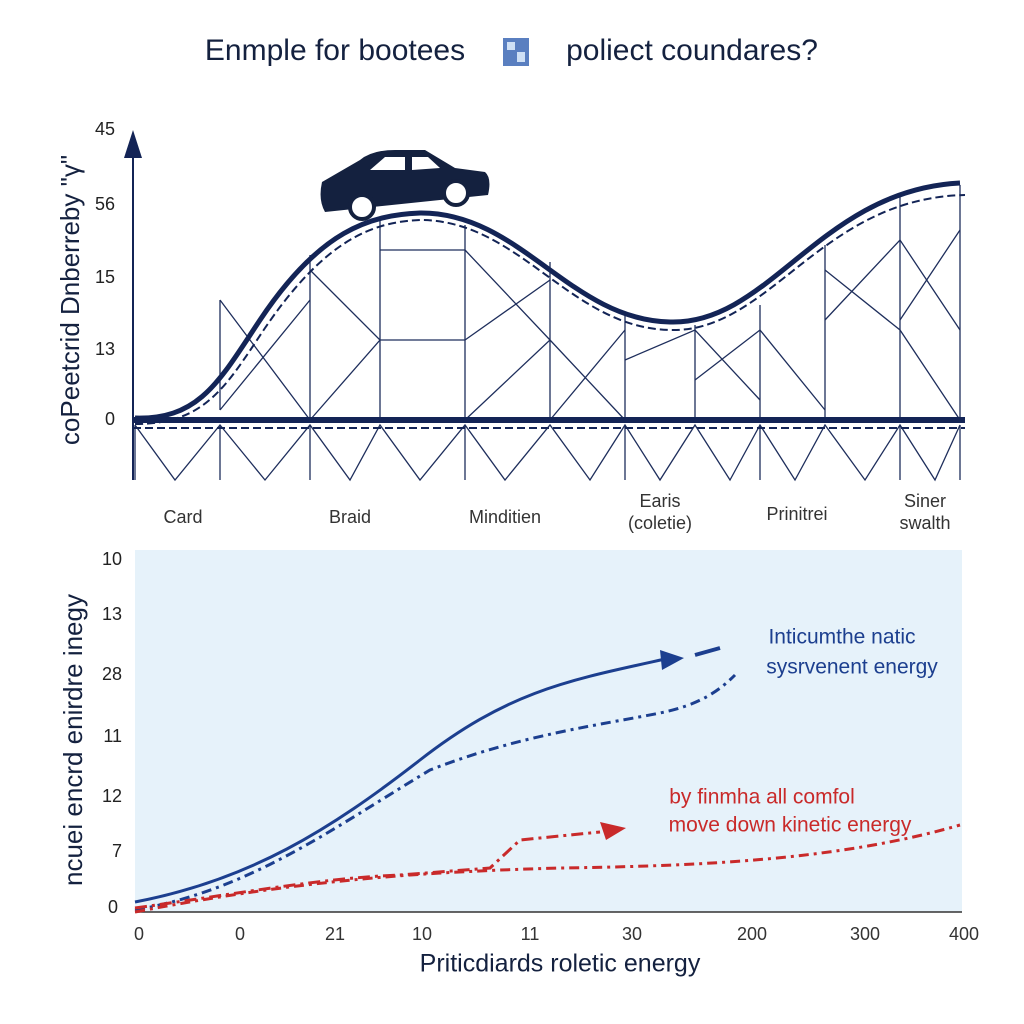 Image resolution: width=1024 pixels, height=1024 pixels. What do you see at coordinates (112, 736) in the screenshot?
I see `bottom-y-tick-label: 11` at bounding box center [112, 736].